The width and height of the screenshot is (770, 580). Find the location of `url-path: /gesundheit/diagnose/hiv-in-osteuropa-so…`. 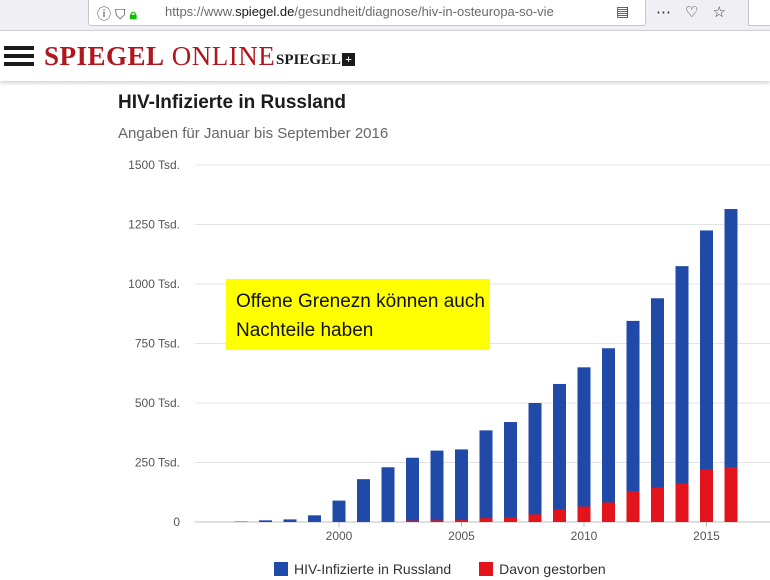

url-path: /gesundheit/diagnose/hiv-in-osteuropa-so… is located at coordinates (424, 11).